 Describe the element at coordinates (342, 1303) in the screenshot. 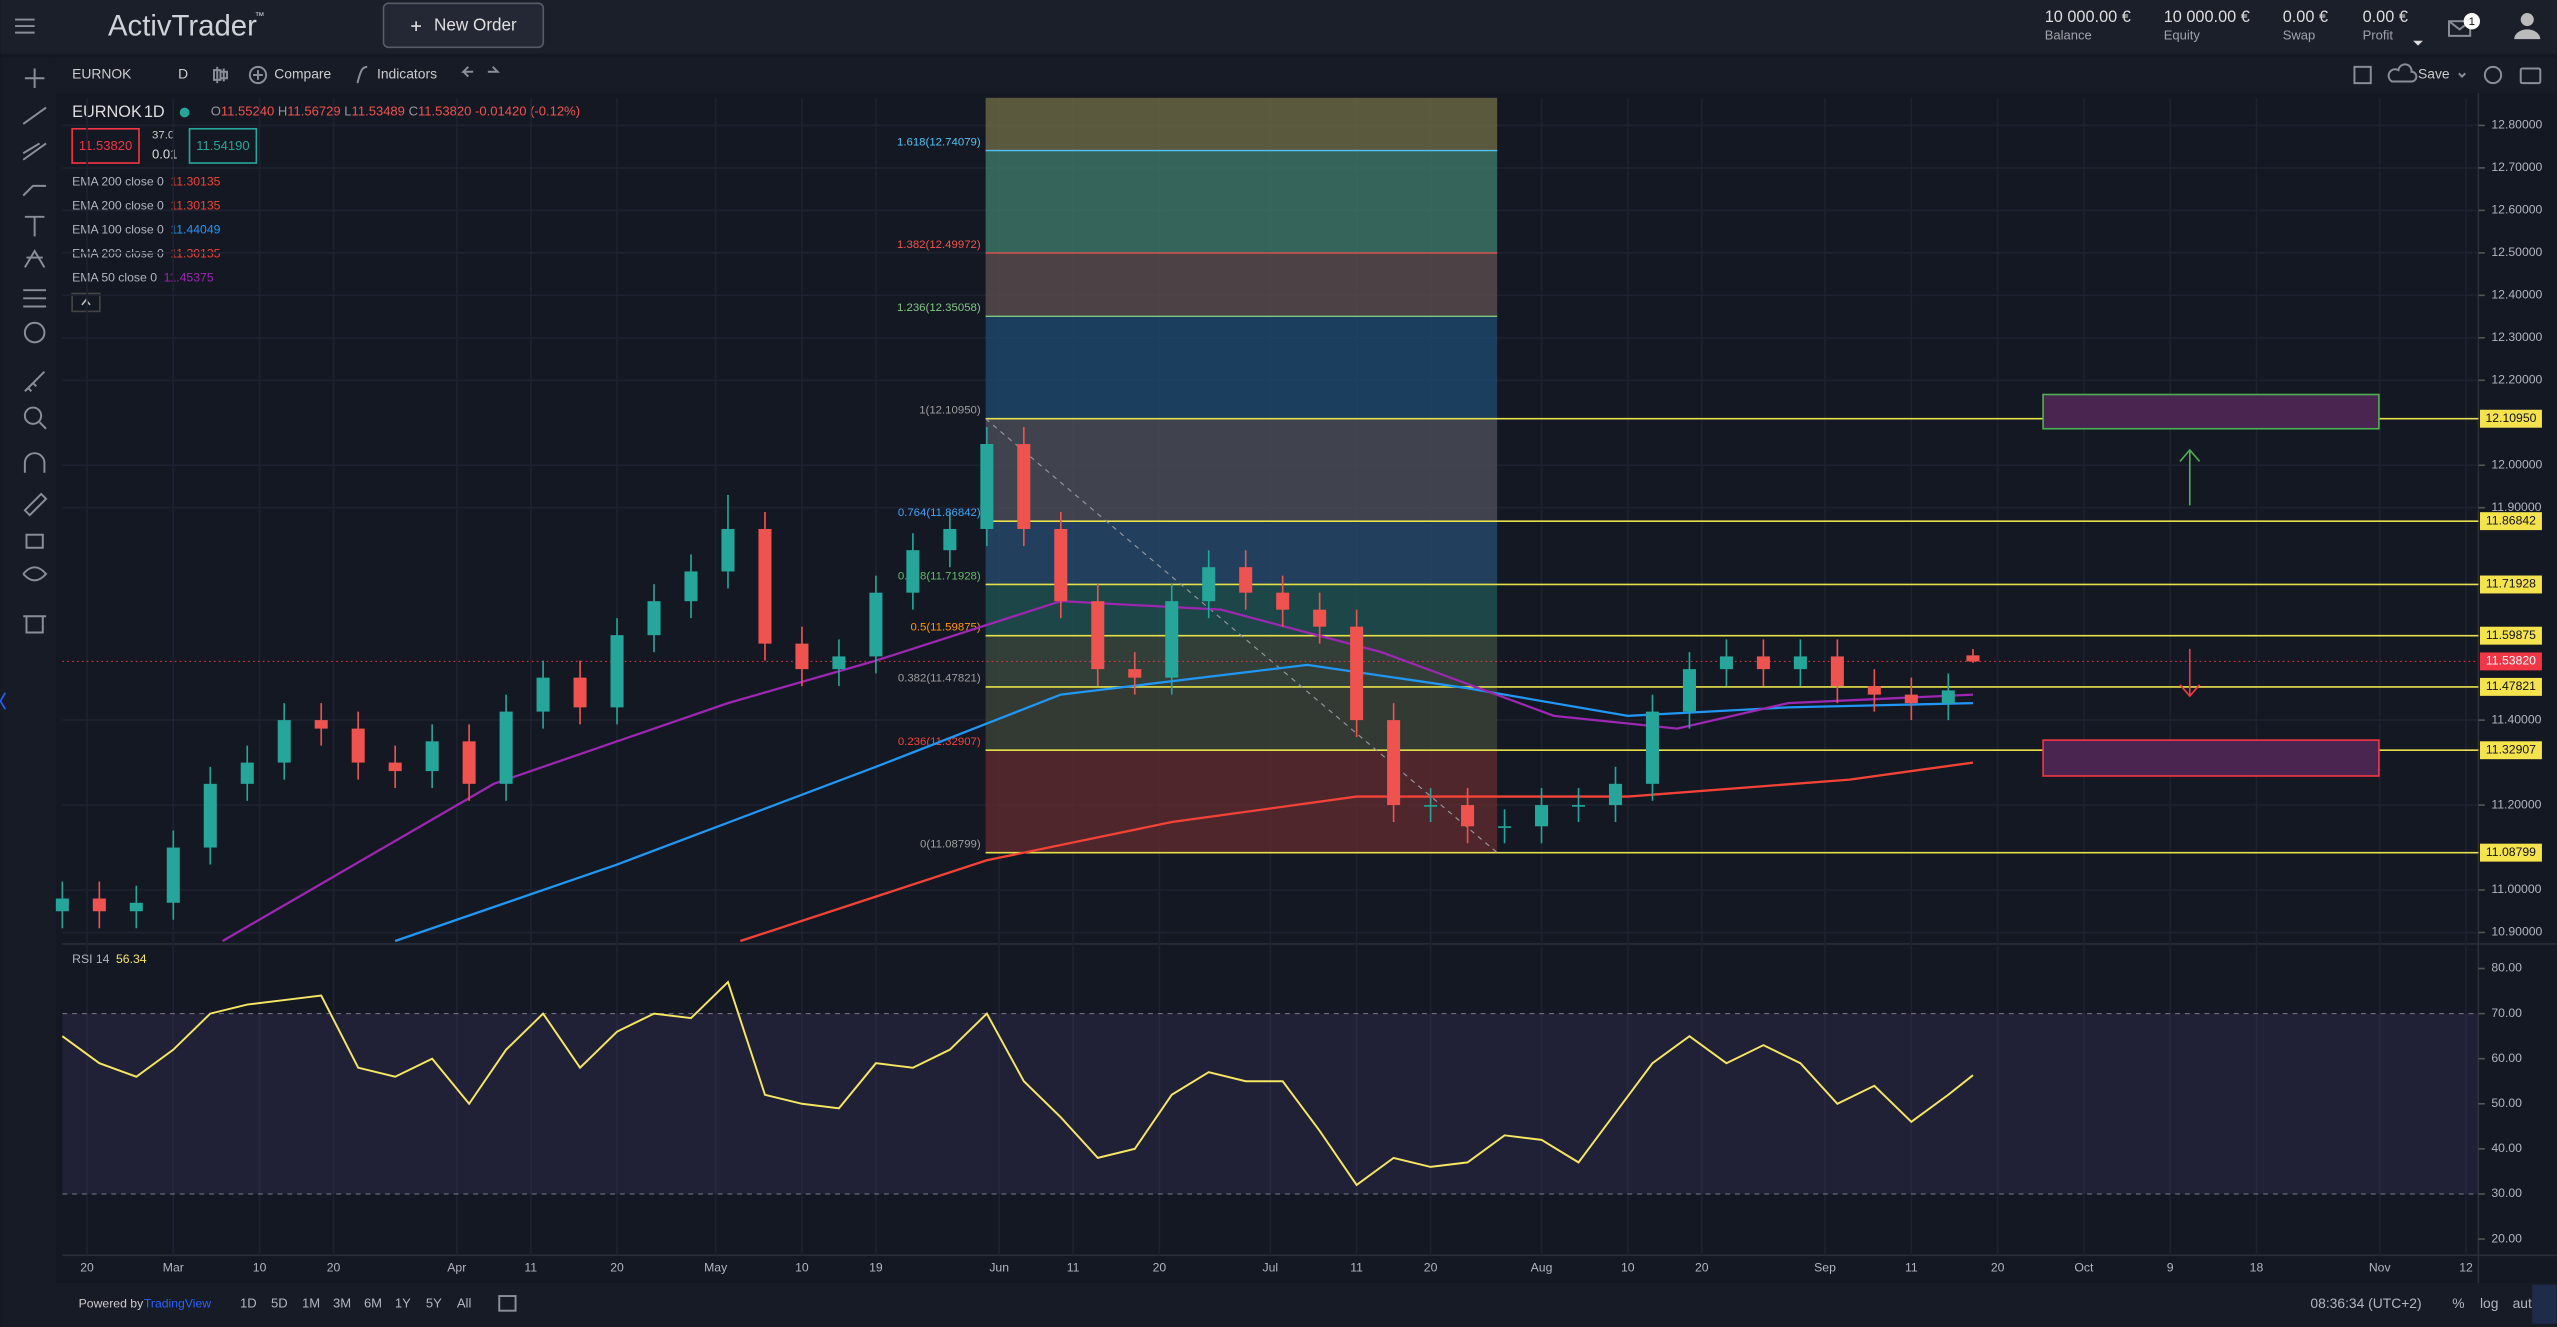

I see `range-button: 3M` at that location.